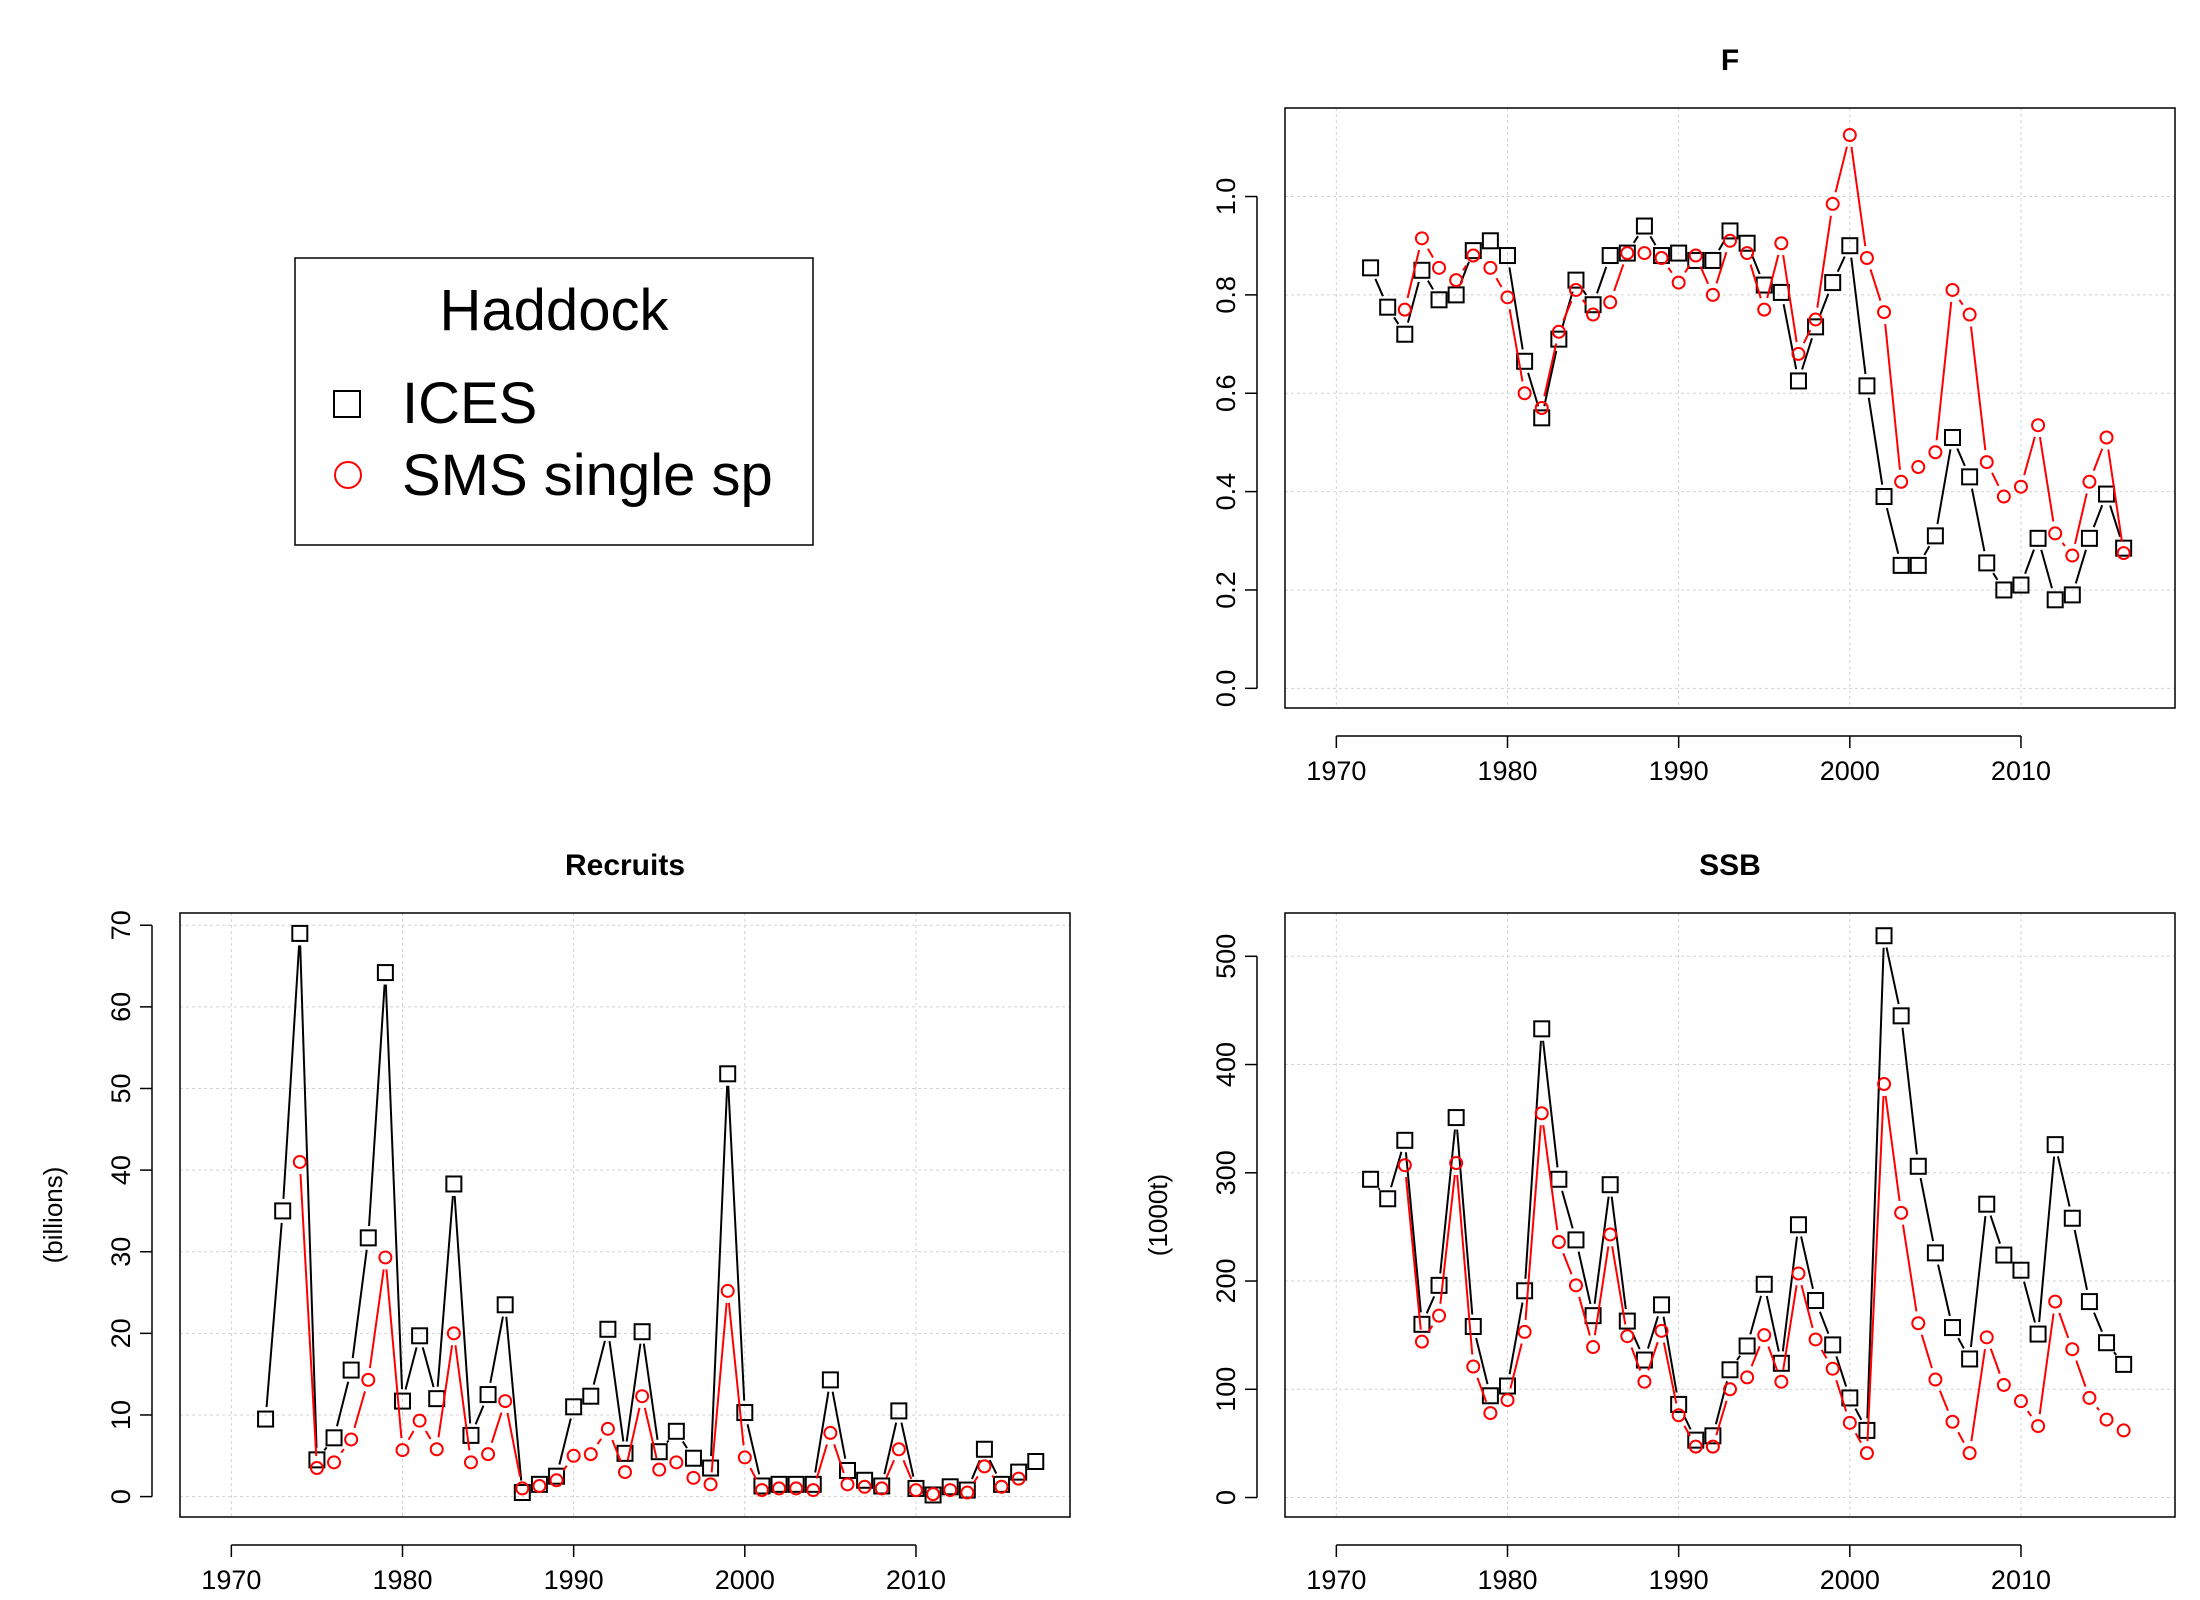 The image size is (2200, 1600). What do you see at coordinates (1730, 865) in the screenshot?
I see `chart-title: SSB` at bounding box center [1730, 865].